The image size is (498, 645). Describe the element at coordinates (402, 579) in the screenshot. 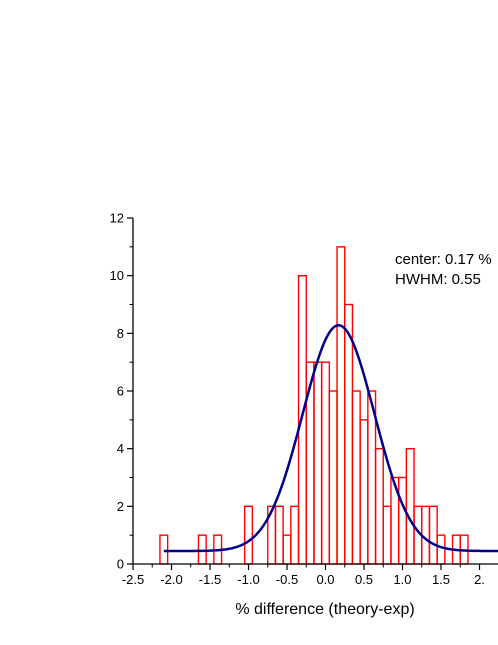

I see `x-tick-label: 1.0` at that location.